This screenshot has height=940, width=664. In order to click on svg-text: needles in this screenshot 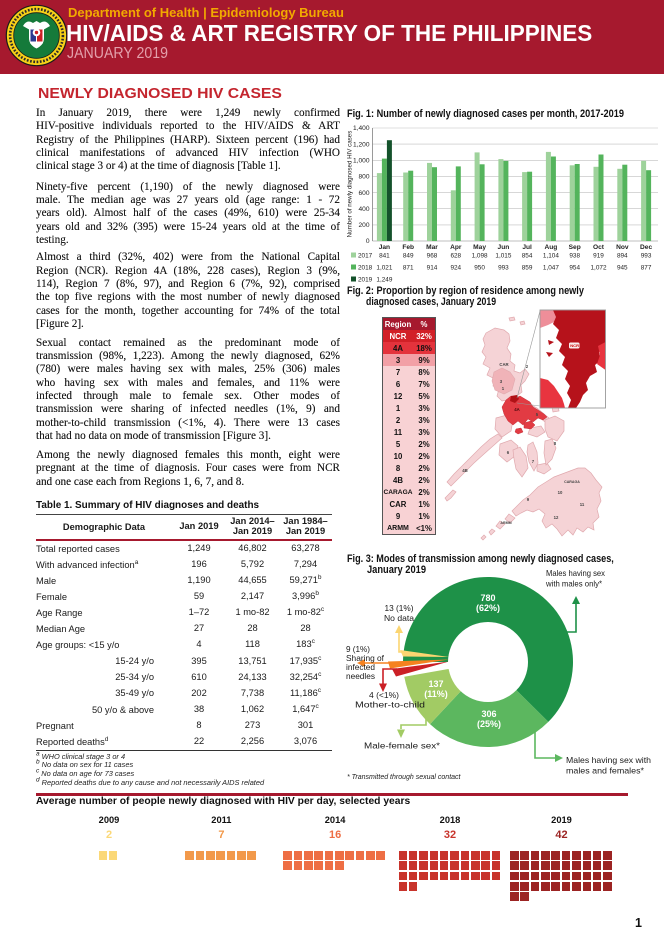, I will do `click(360, 676)`.